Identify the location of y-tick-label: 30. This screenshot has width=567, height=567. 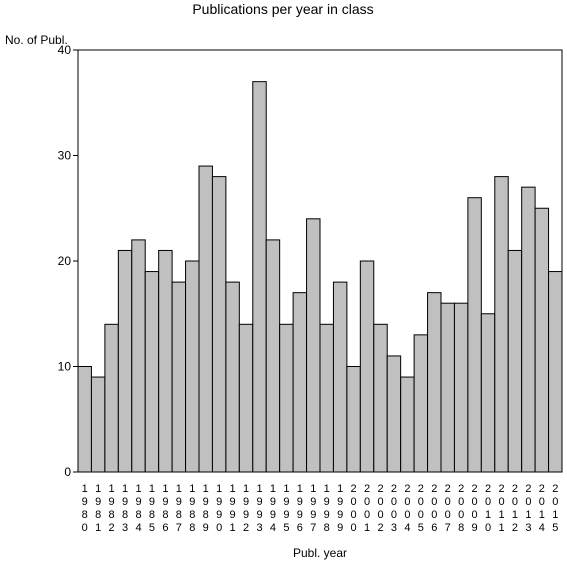
(65, 156).